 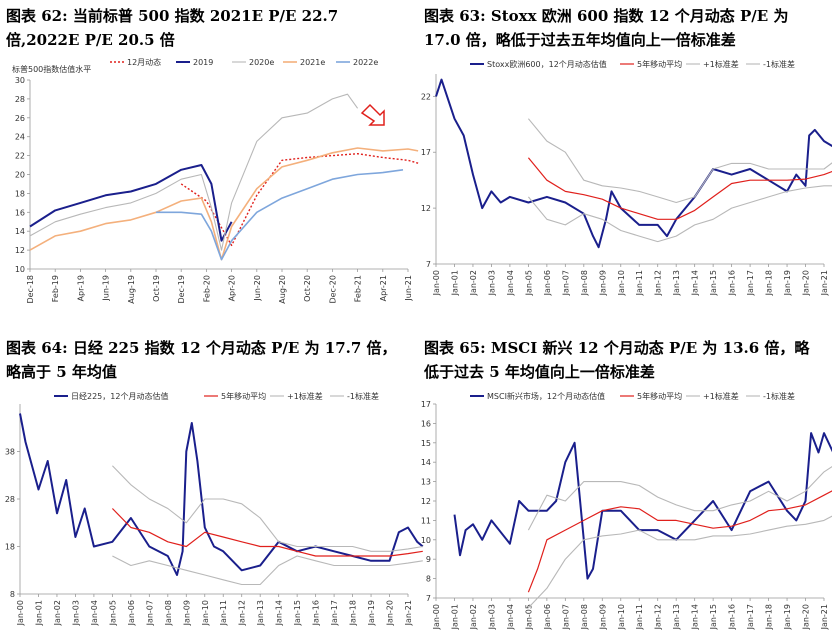 I want to click on y-tick-label: 18, so click(x=20, y=193).